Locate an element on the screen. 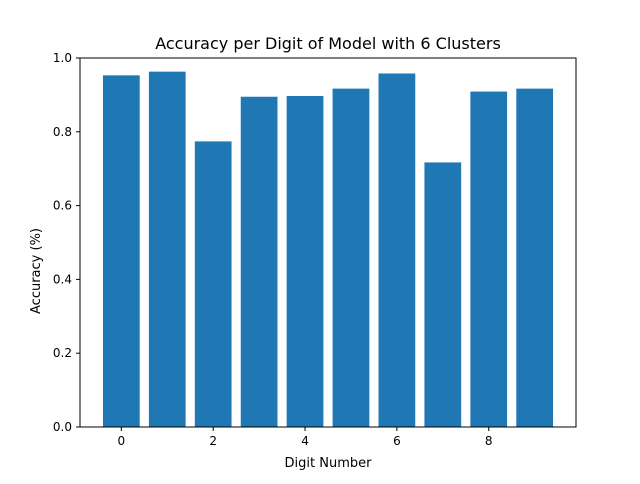 The width and height of the screenshot is (640, 484). y-axis-label: Accuracy (%) is located at coordinates (36, 271).